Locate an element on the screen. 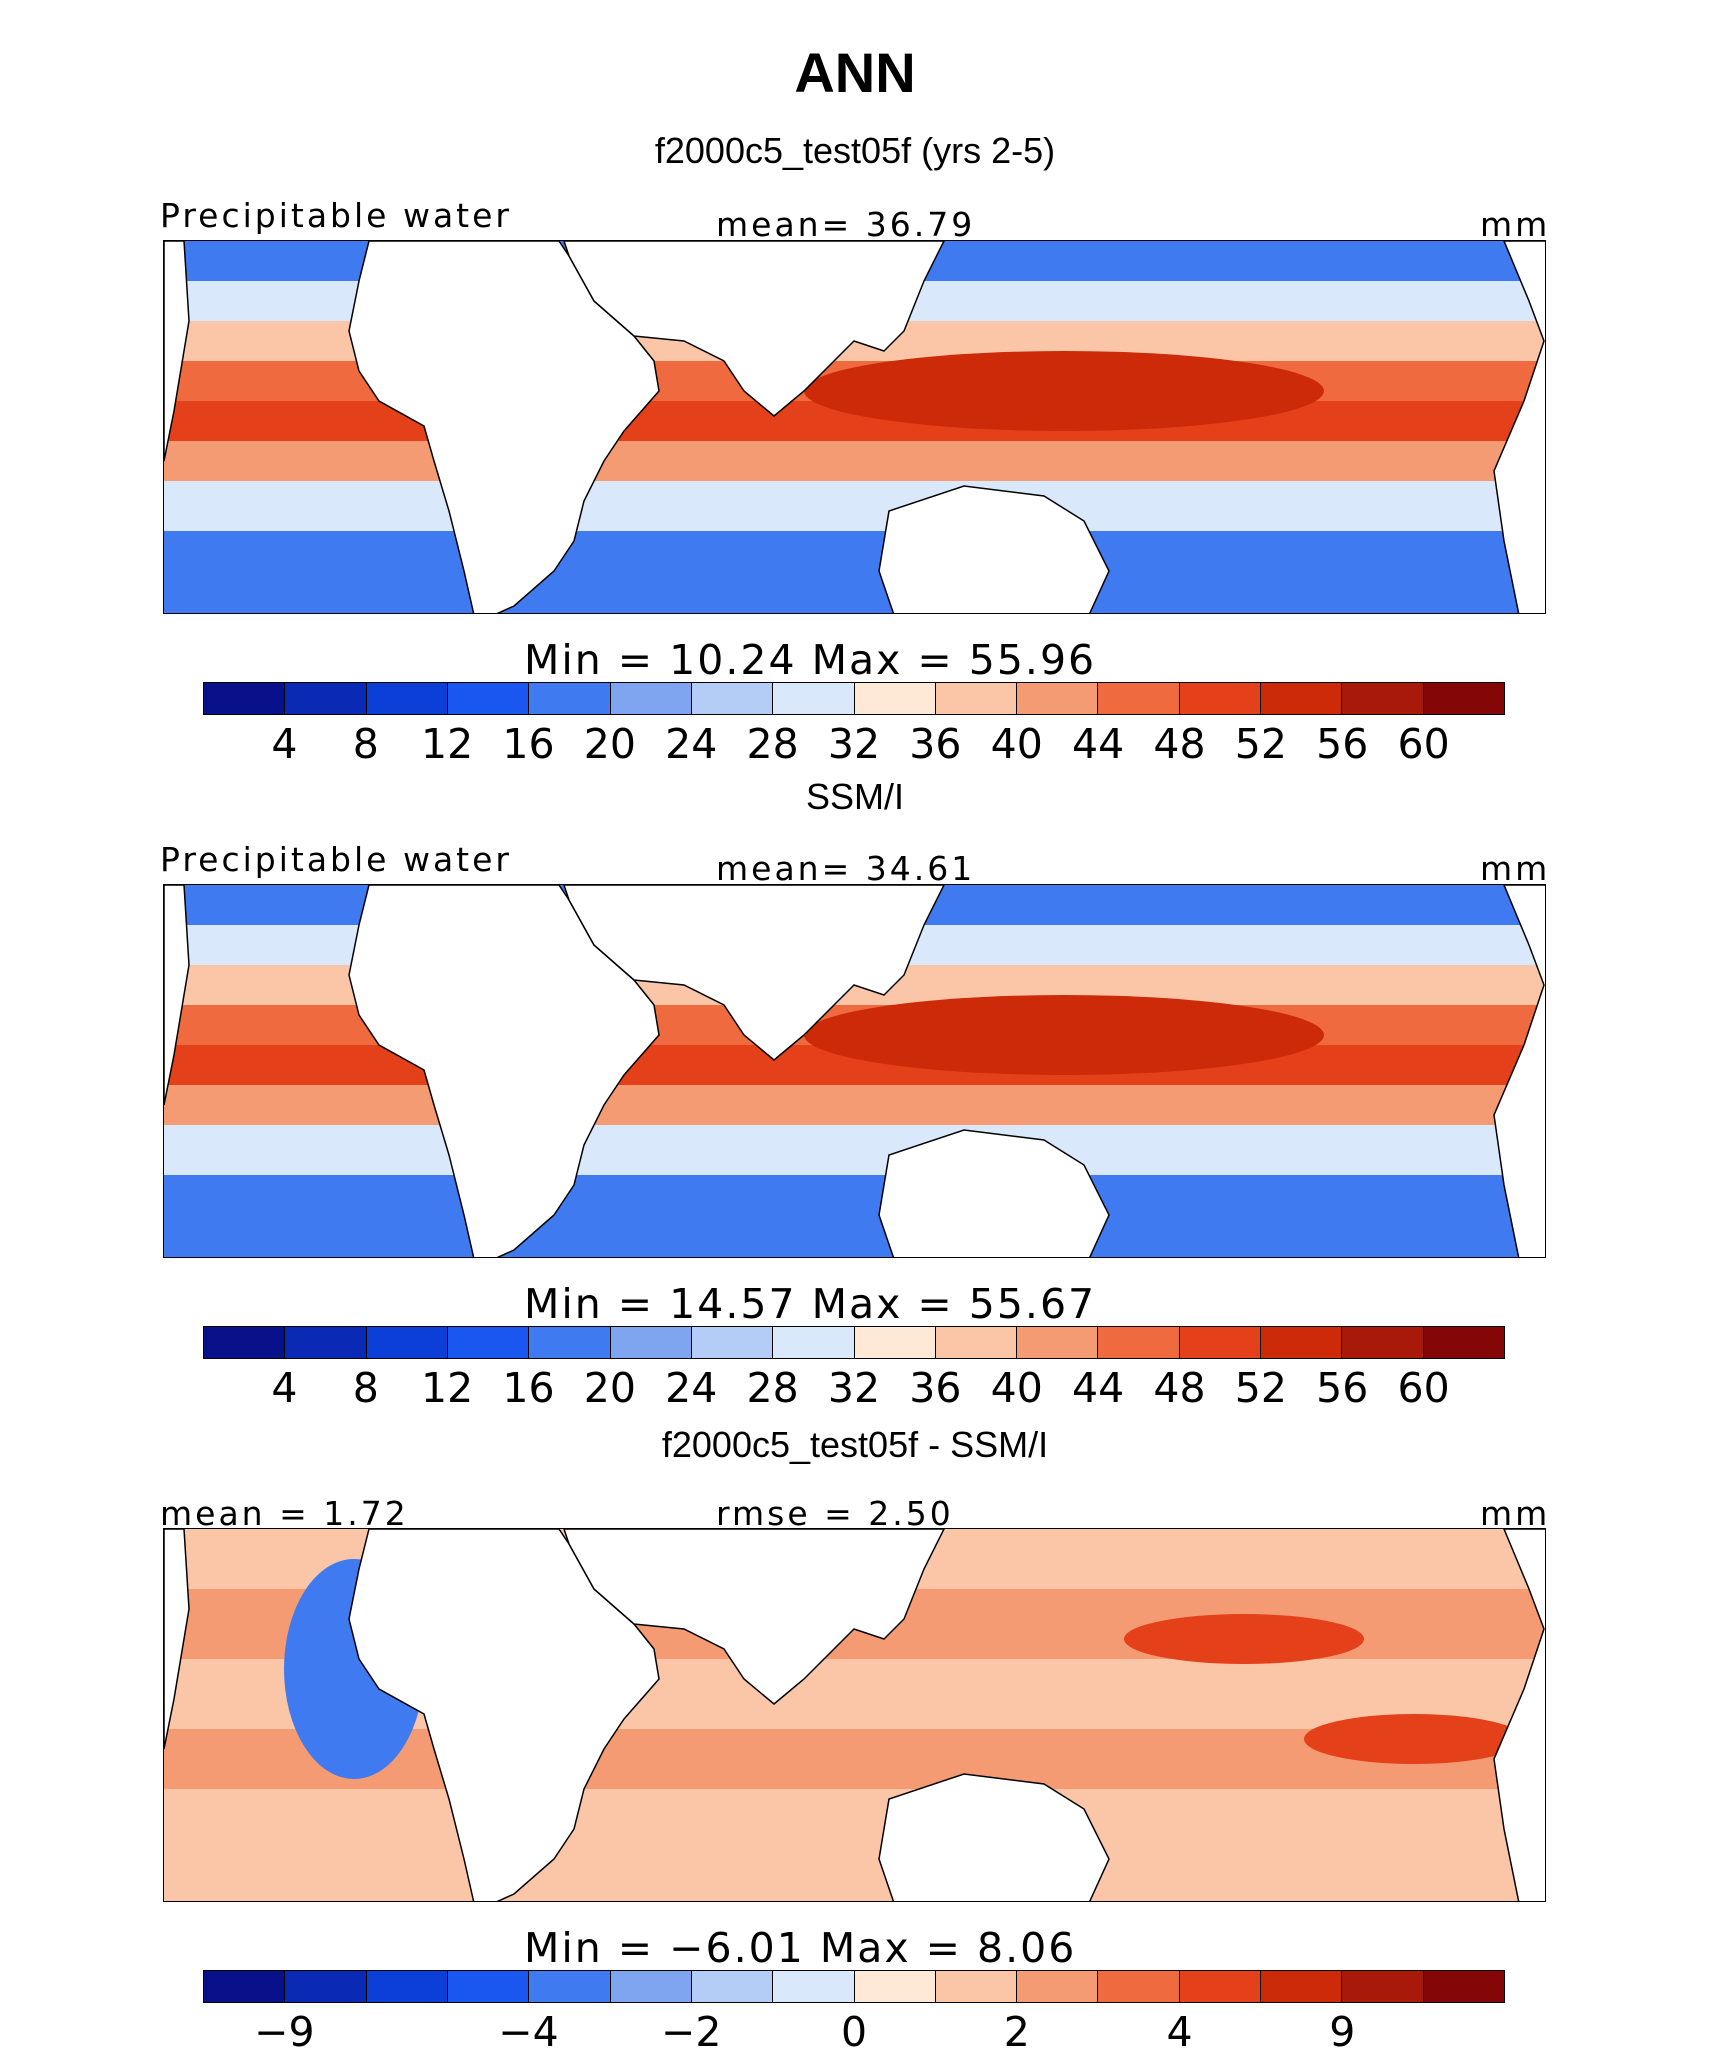  panel-3-minmax: Min = −6.01 Max = 8.06 is located at coordinates (800, 1948).